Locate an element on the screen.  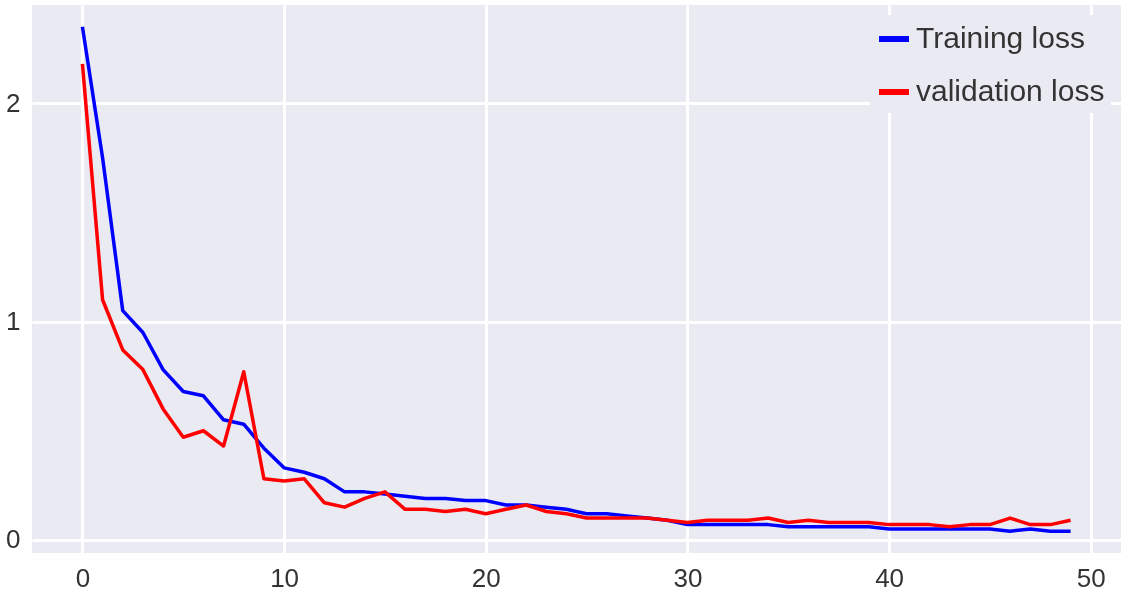
legend-label: Training loss is located at coordinates (1000, 37).